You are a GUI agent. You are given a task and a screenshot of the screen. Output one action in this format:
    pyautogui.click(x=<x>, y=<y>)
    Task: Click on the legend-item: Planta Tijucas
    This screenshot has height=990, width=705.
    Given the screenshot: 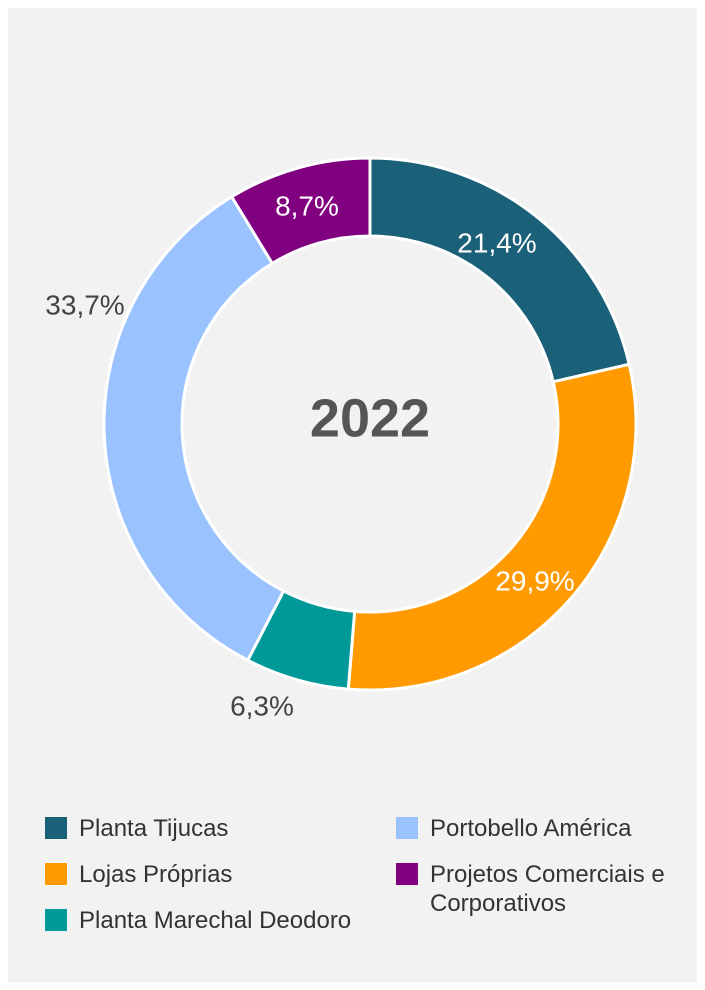 What is the action you would take?
    pyautogui.click(x=222, y=828)
    